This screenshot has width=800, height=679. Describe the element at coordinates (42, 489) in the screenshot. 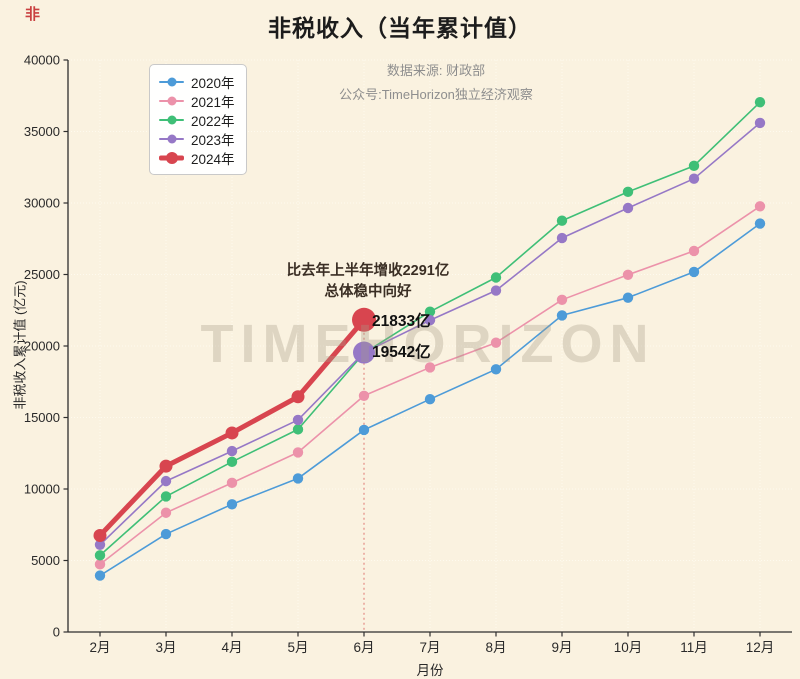

I see `y-tick-label: 10000` at that location.